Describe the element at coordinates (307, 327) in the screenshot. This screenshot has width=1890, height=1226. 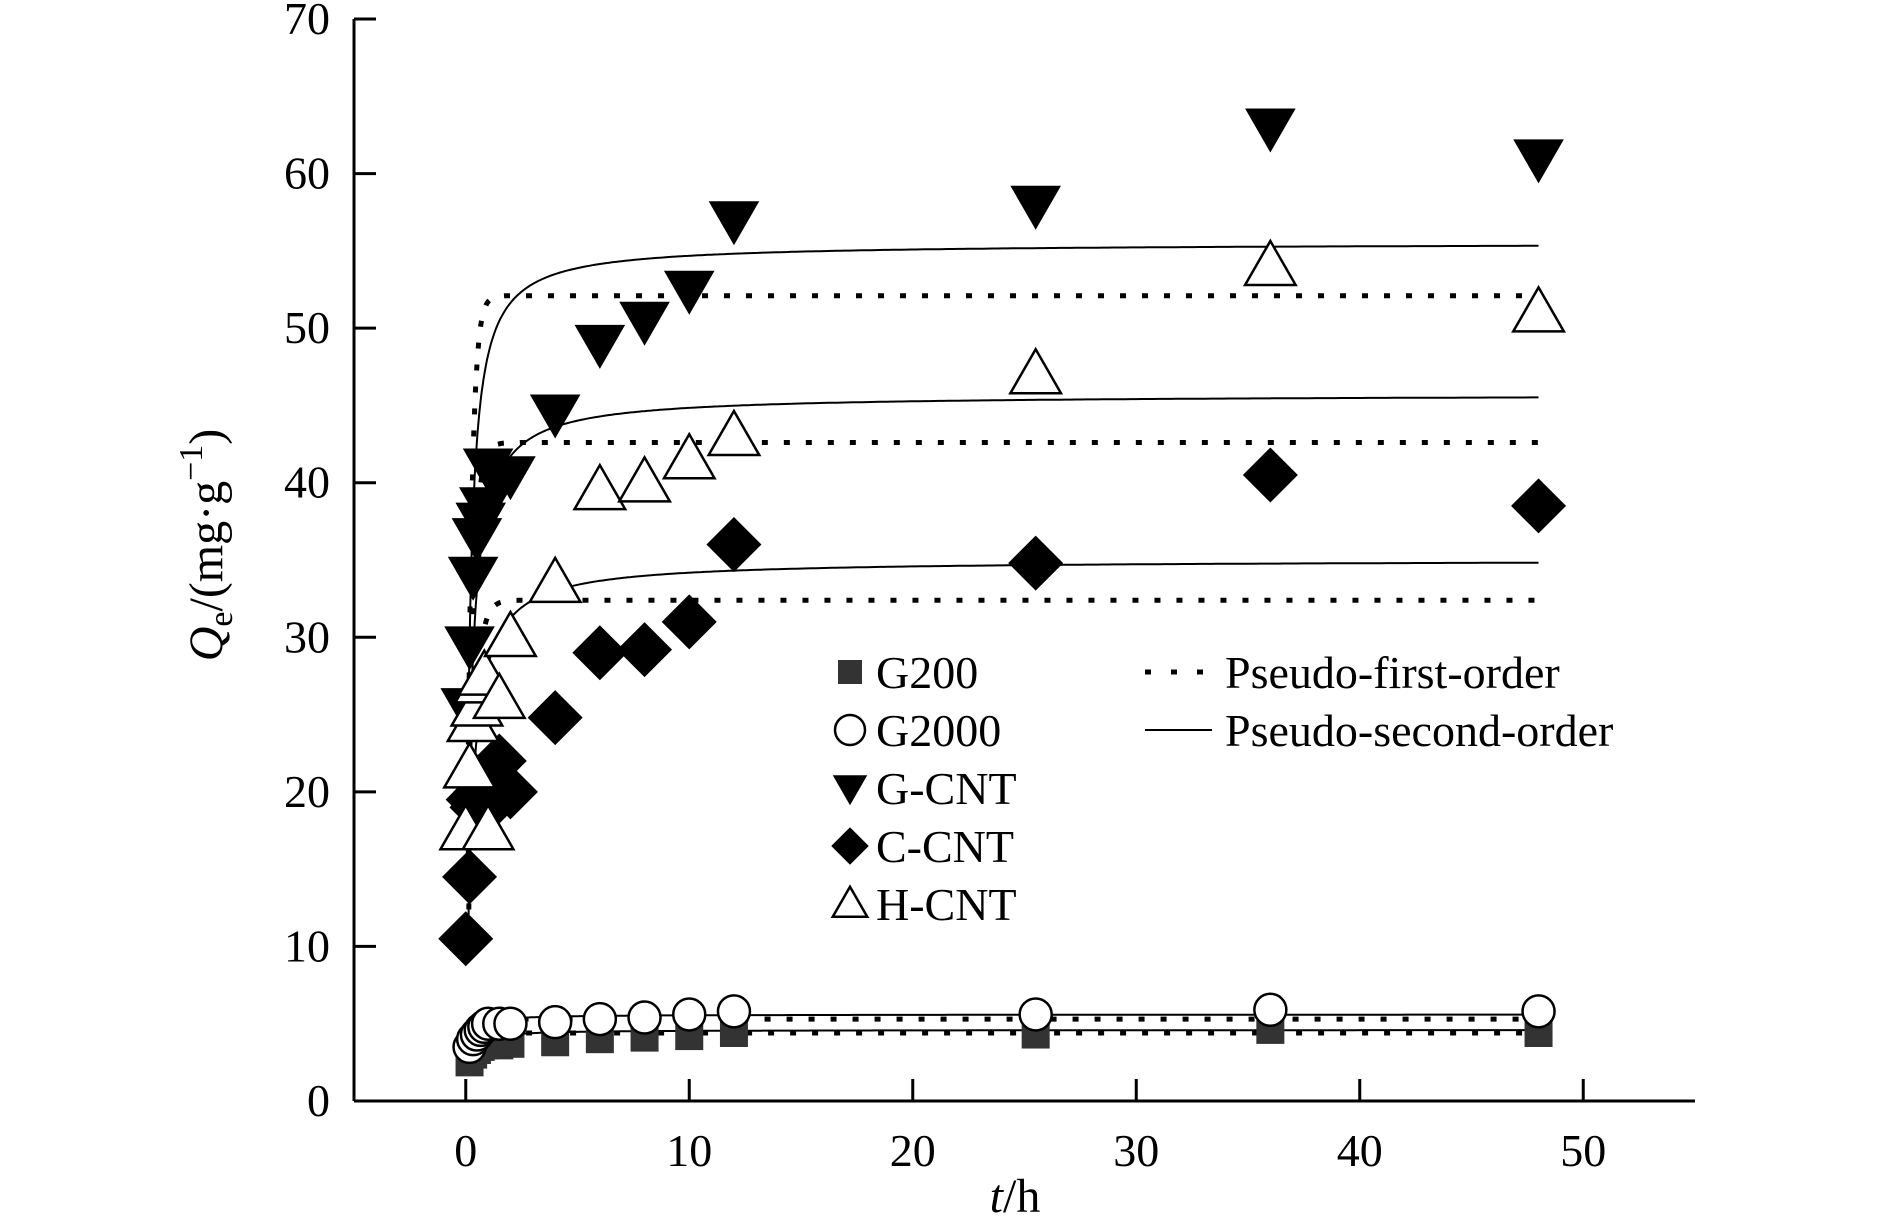
I see `y-tick-label: 50` at that location.